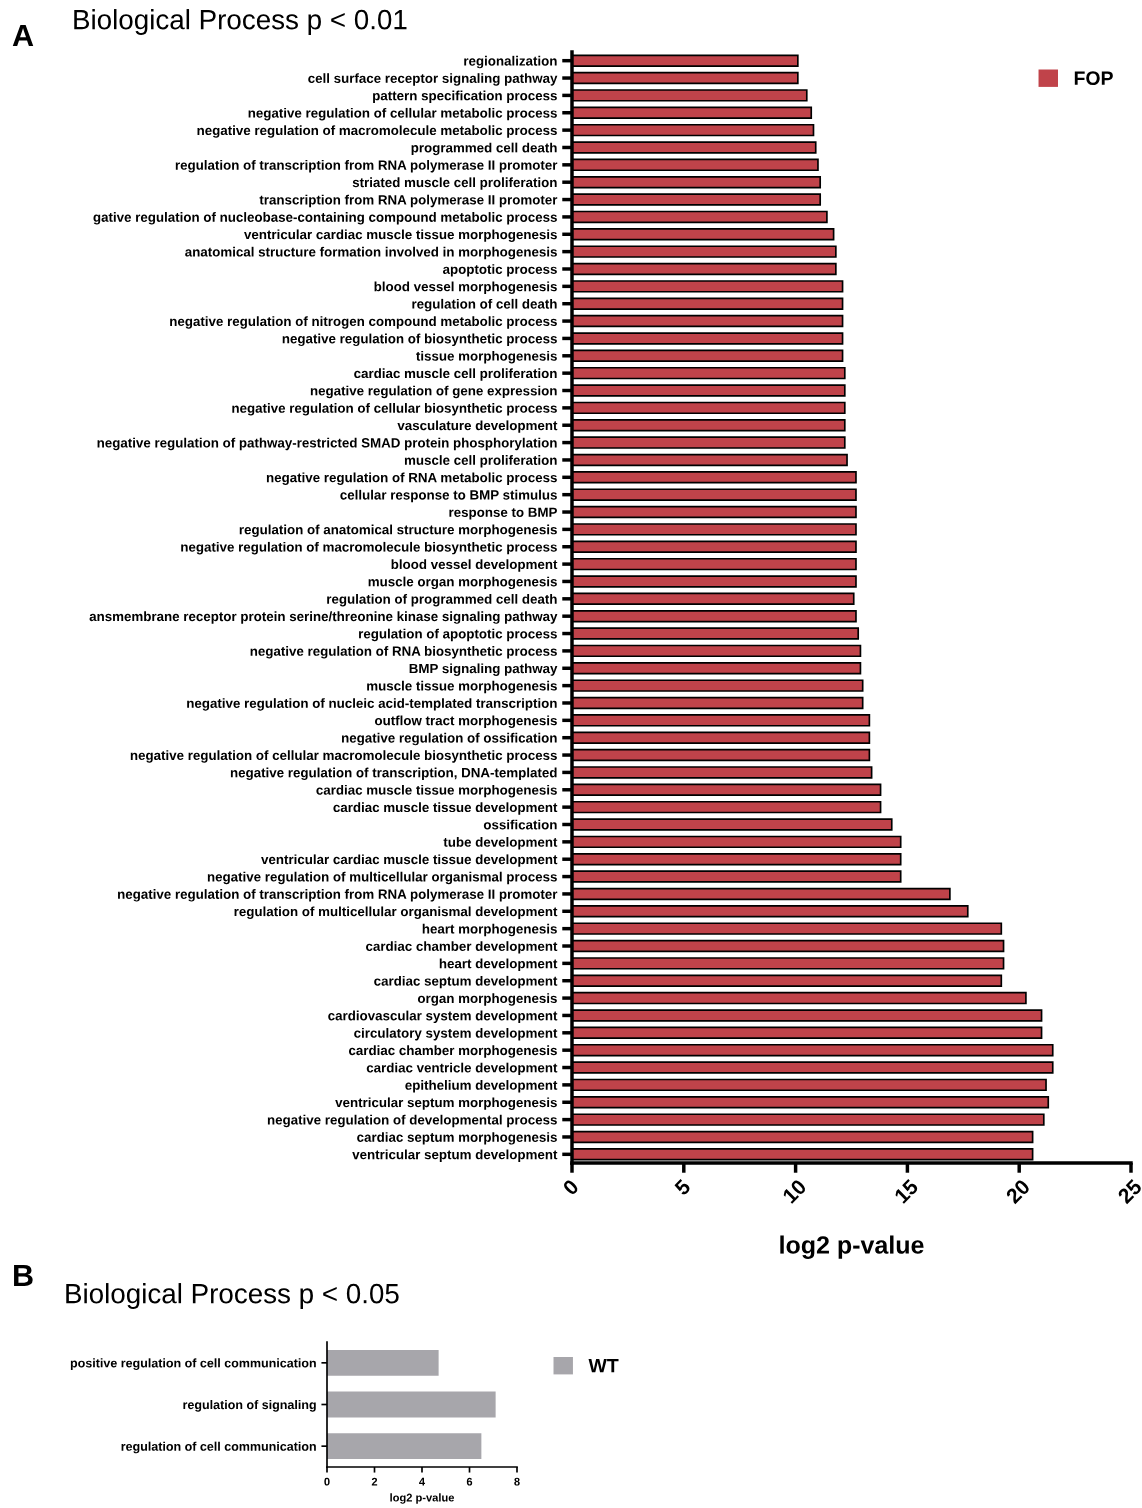 This screenshot has width=1142, height=1508. I want to click on y-tick-label: muscle cell proliferation, so click(480, 461).